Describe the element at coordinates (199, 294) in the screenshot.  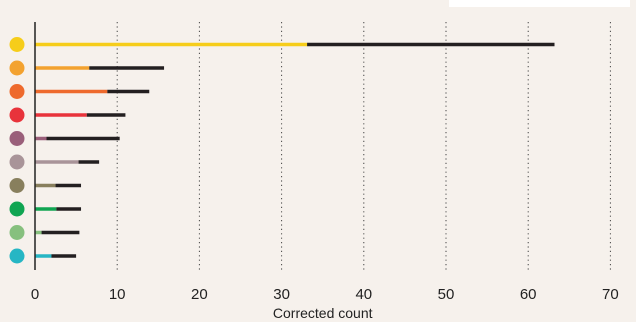
I see `x-tick-label-20: 20` at that location.